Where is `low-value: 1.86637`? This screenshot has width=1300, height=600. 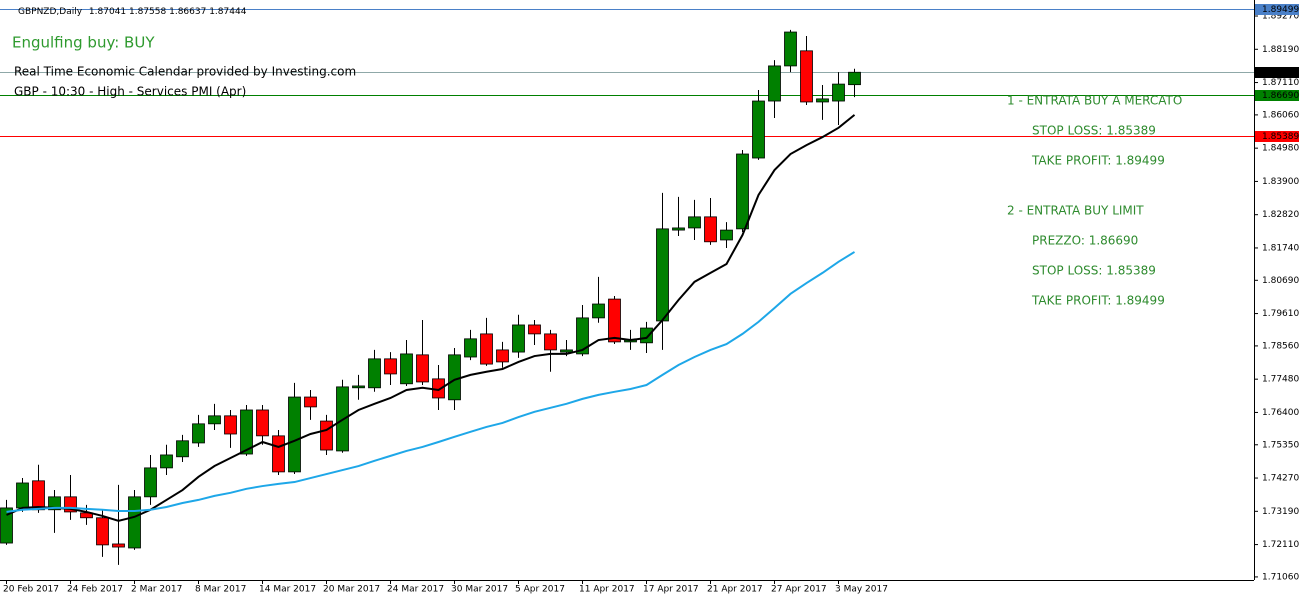
low-value: 1.86637 is located at coordinates (187, 12).